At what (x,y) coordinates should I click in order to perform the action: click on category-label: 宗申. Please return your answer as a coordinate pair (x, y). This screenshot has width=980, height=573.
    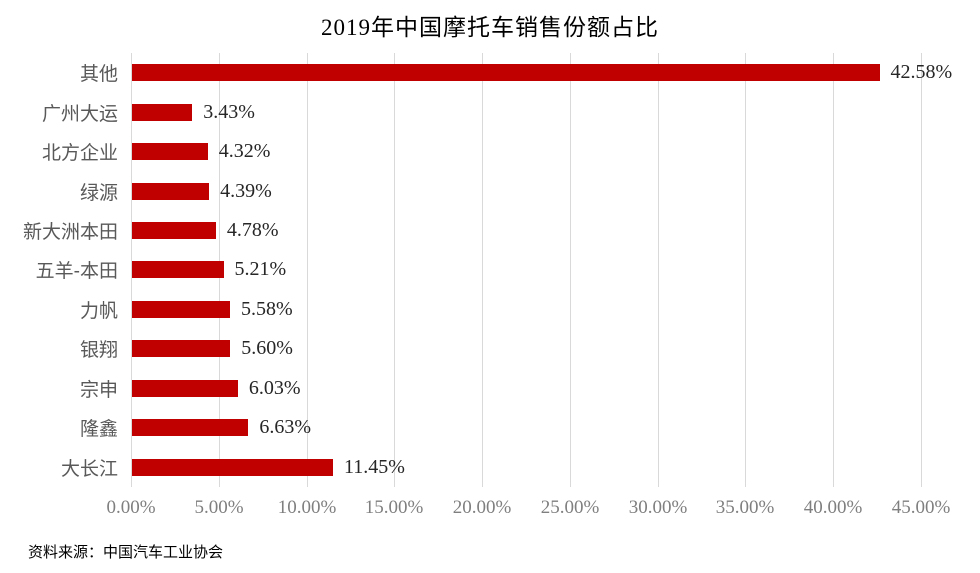
    Looking at the image, I should click on (98, 390).